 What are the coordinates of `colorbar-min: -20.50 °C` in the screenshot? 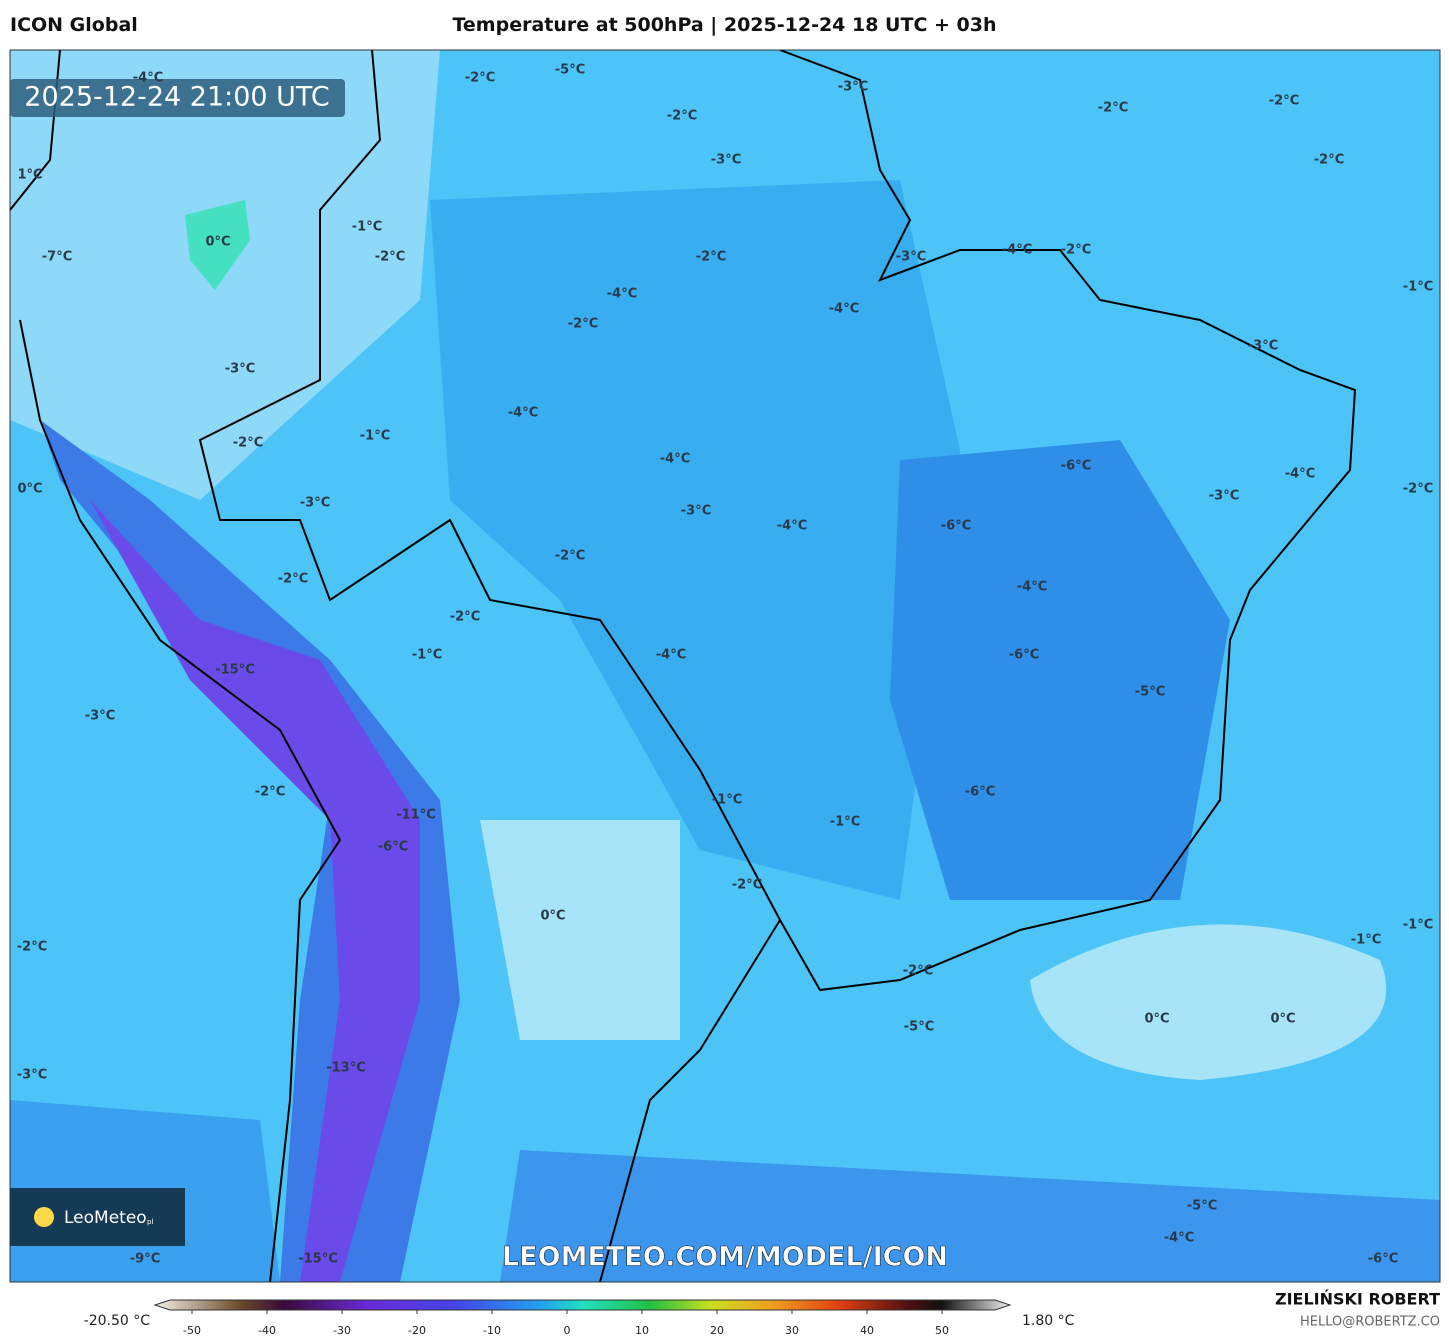 It's located at (117, 1321).